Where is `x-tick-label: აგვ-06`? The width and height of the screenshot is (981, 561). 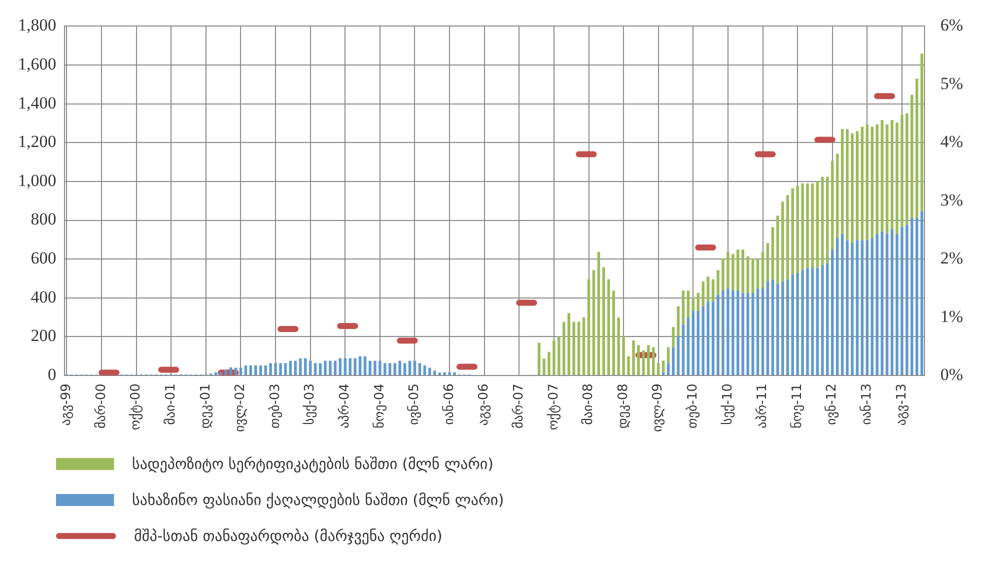
x-tick-label: აგვ-06 is located at coordinates (484, 405).